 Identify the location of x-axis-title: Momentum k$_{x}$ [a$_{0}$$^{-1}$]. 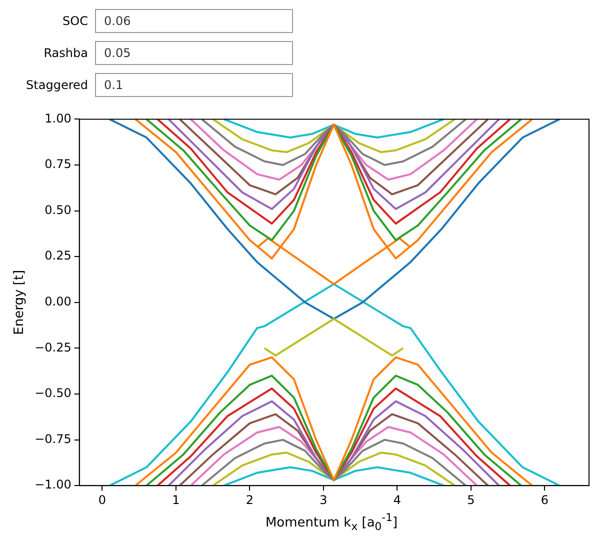
(331, 522).